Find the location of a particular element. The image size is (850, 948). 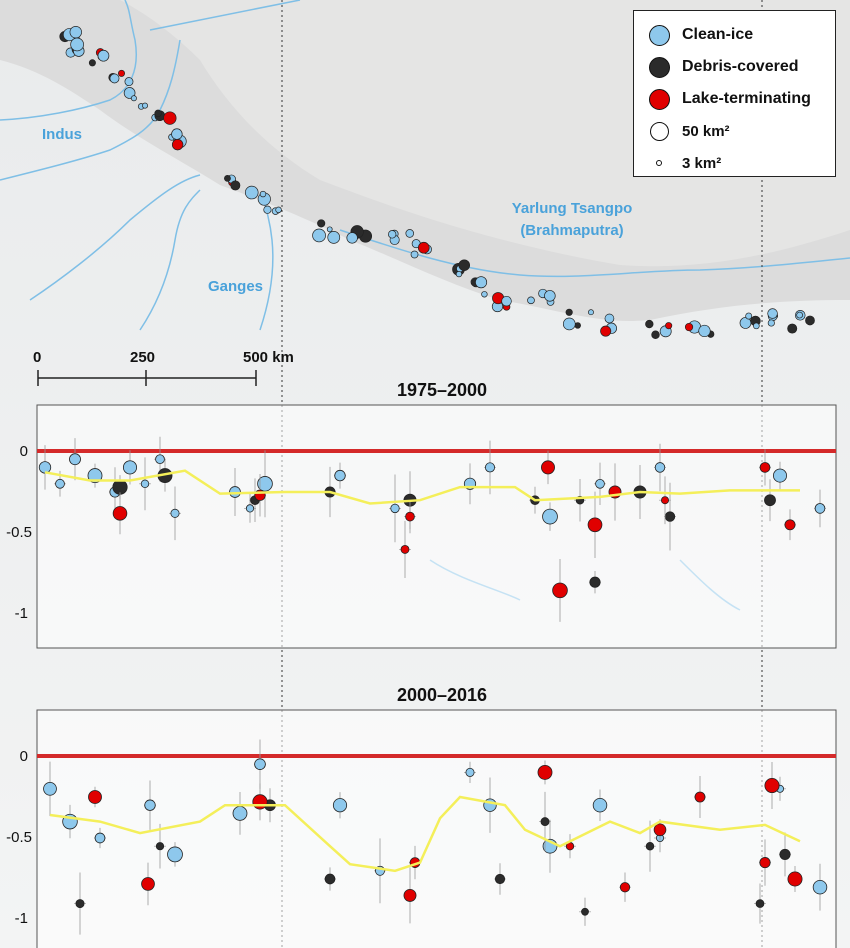

panel2-ytick-0: 0 is located at coordinates (23, 756).